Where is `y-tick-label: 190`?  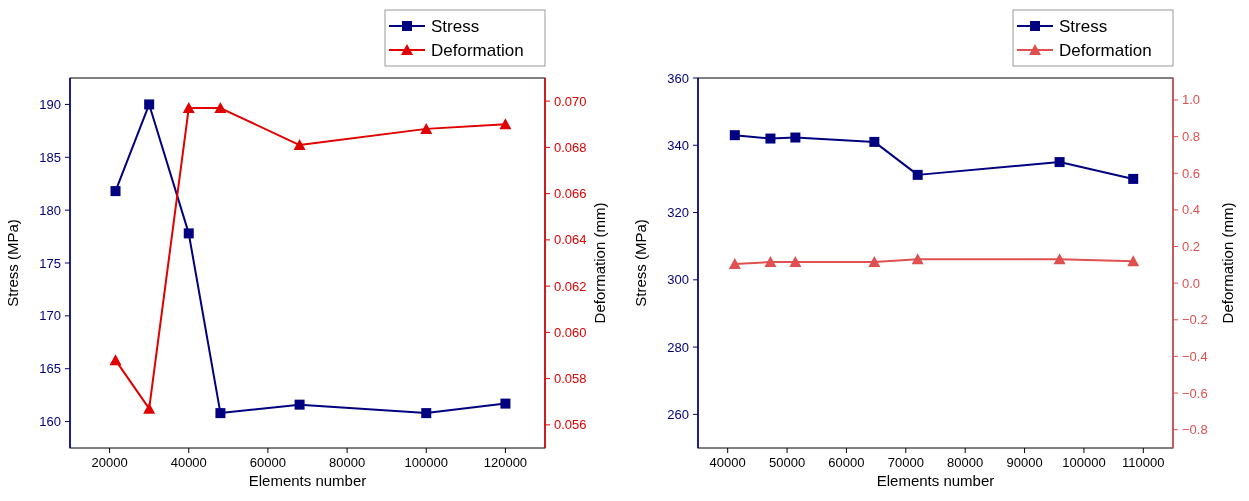 y-tick-label: 190 is located at coordinates (50, 104).